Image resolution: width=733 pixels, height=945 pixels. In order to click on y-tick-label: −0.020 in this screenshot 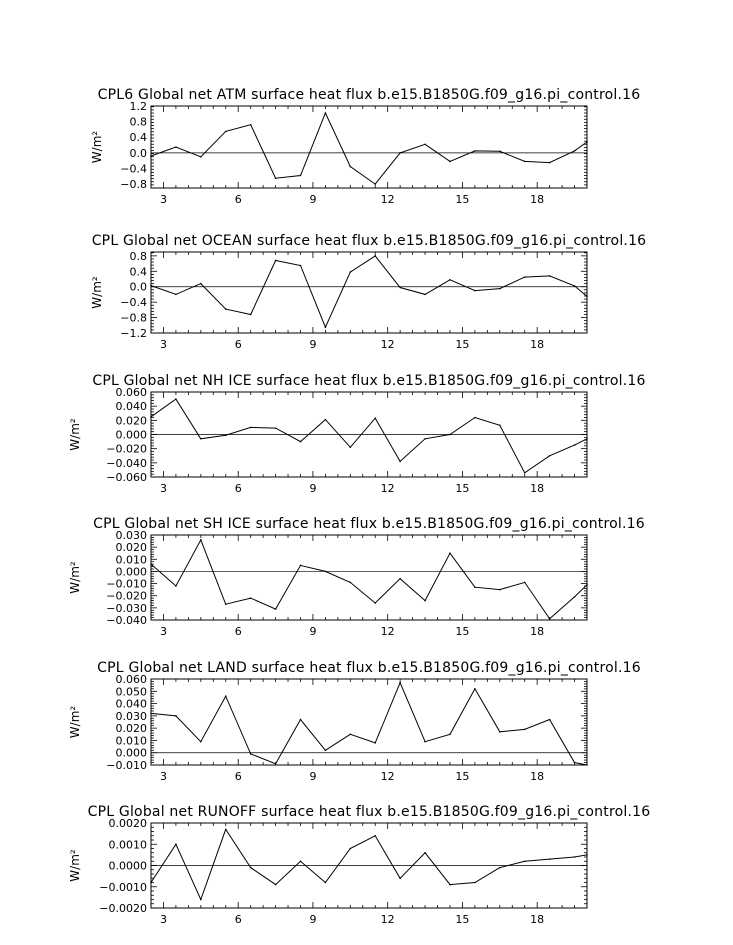, I will do `click(126, 449)`.